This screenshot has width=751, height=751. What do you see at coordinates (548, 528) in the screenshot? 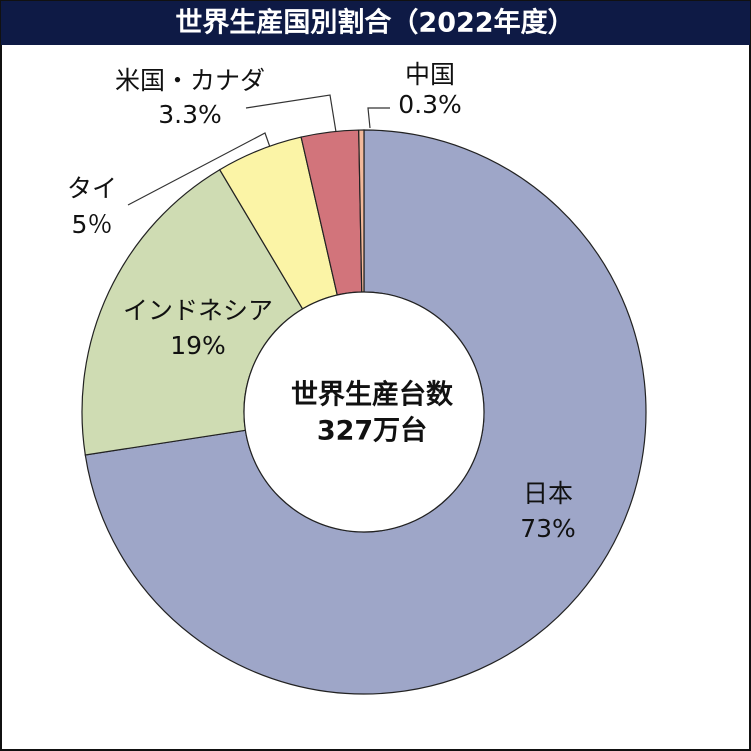
I see `value-label: 73%` at bounding box center [548, 528].